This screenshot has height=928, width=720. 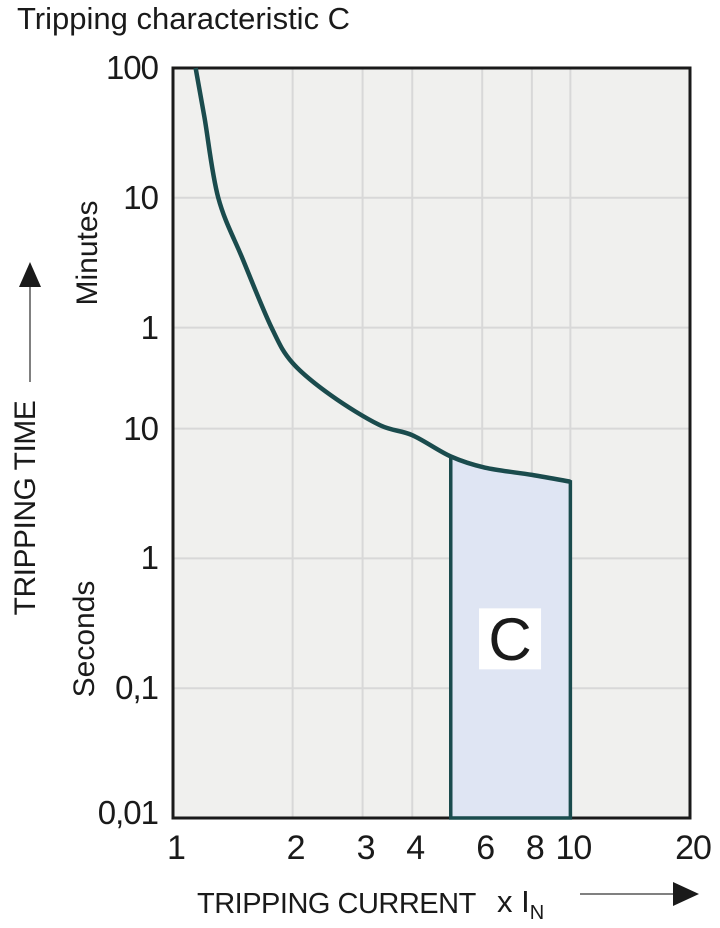 What do you see at coordinates (149, 327) in the screenshot?
I see `y-tick-label-1-minutes: 1` at bounding box center [149, 327].